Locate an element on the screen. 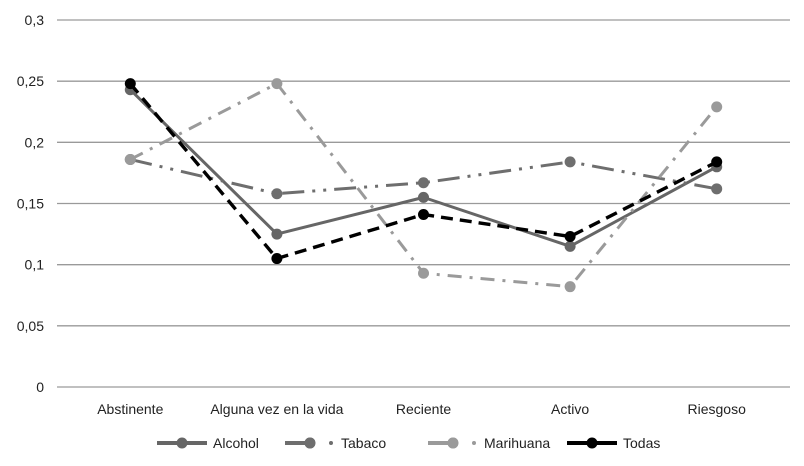  y-tick-label: 0,2 is located at coordinates (35, 142).